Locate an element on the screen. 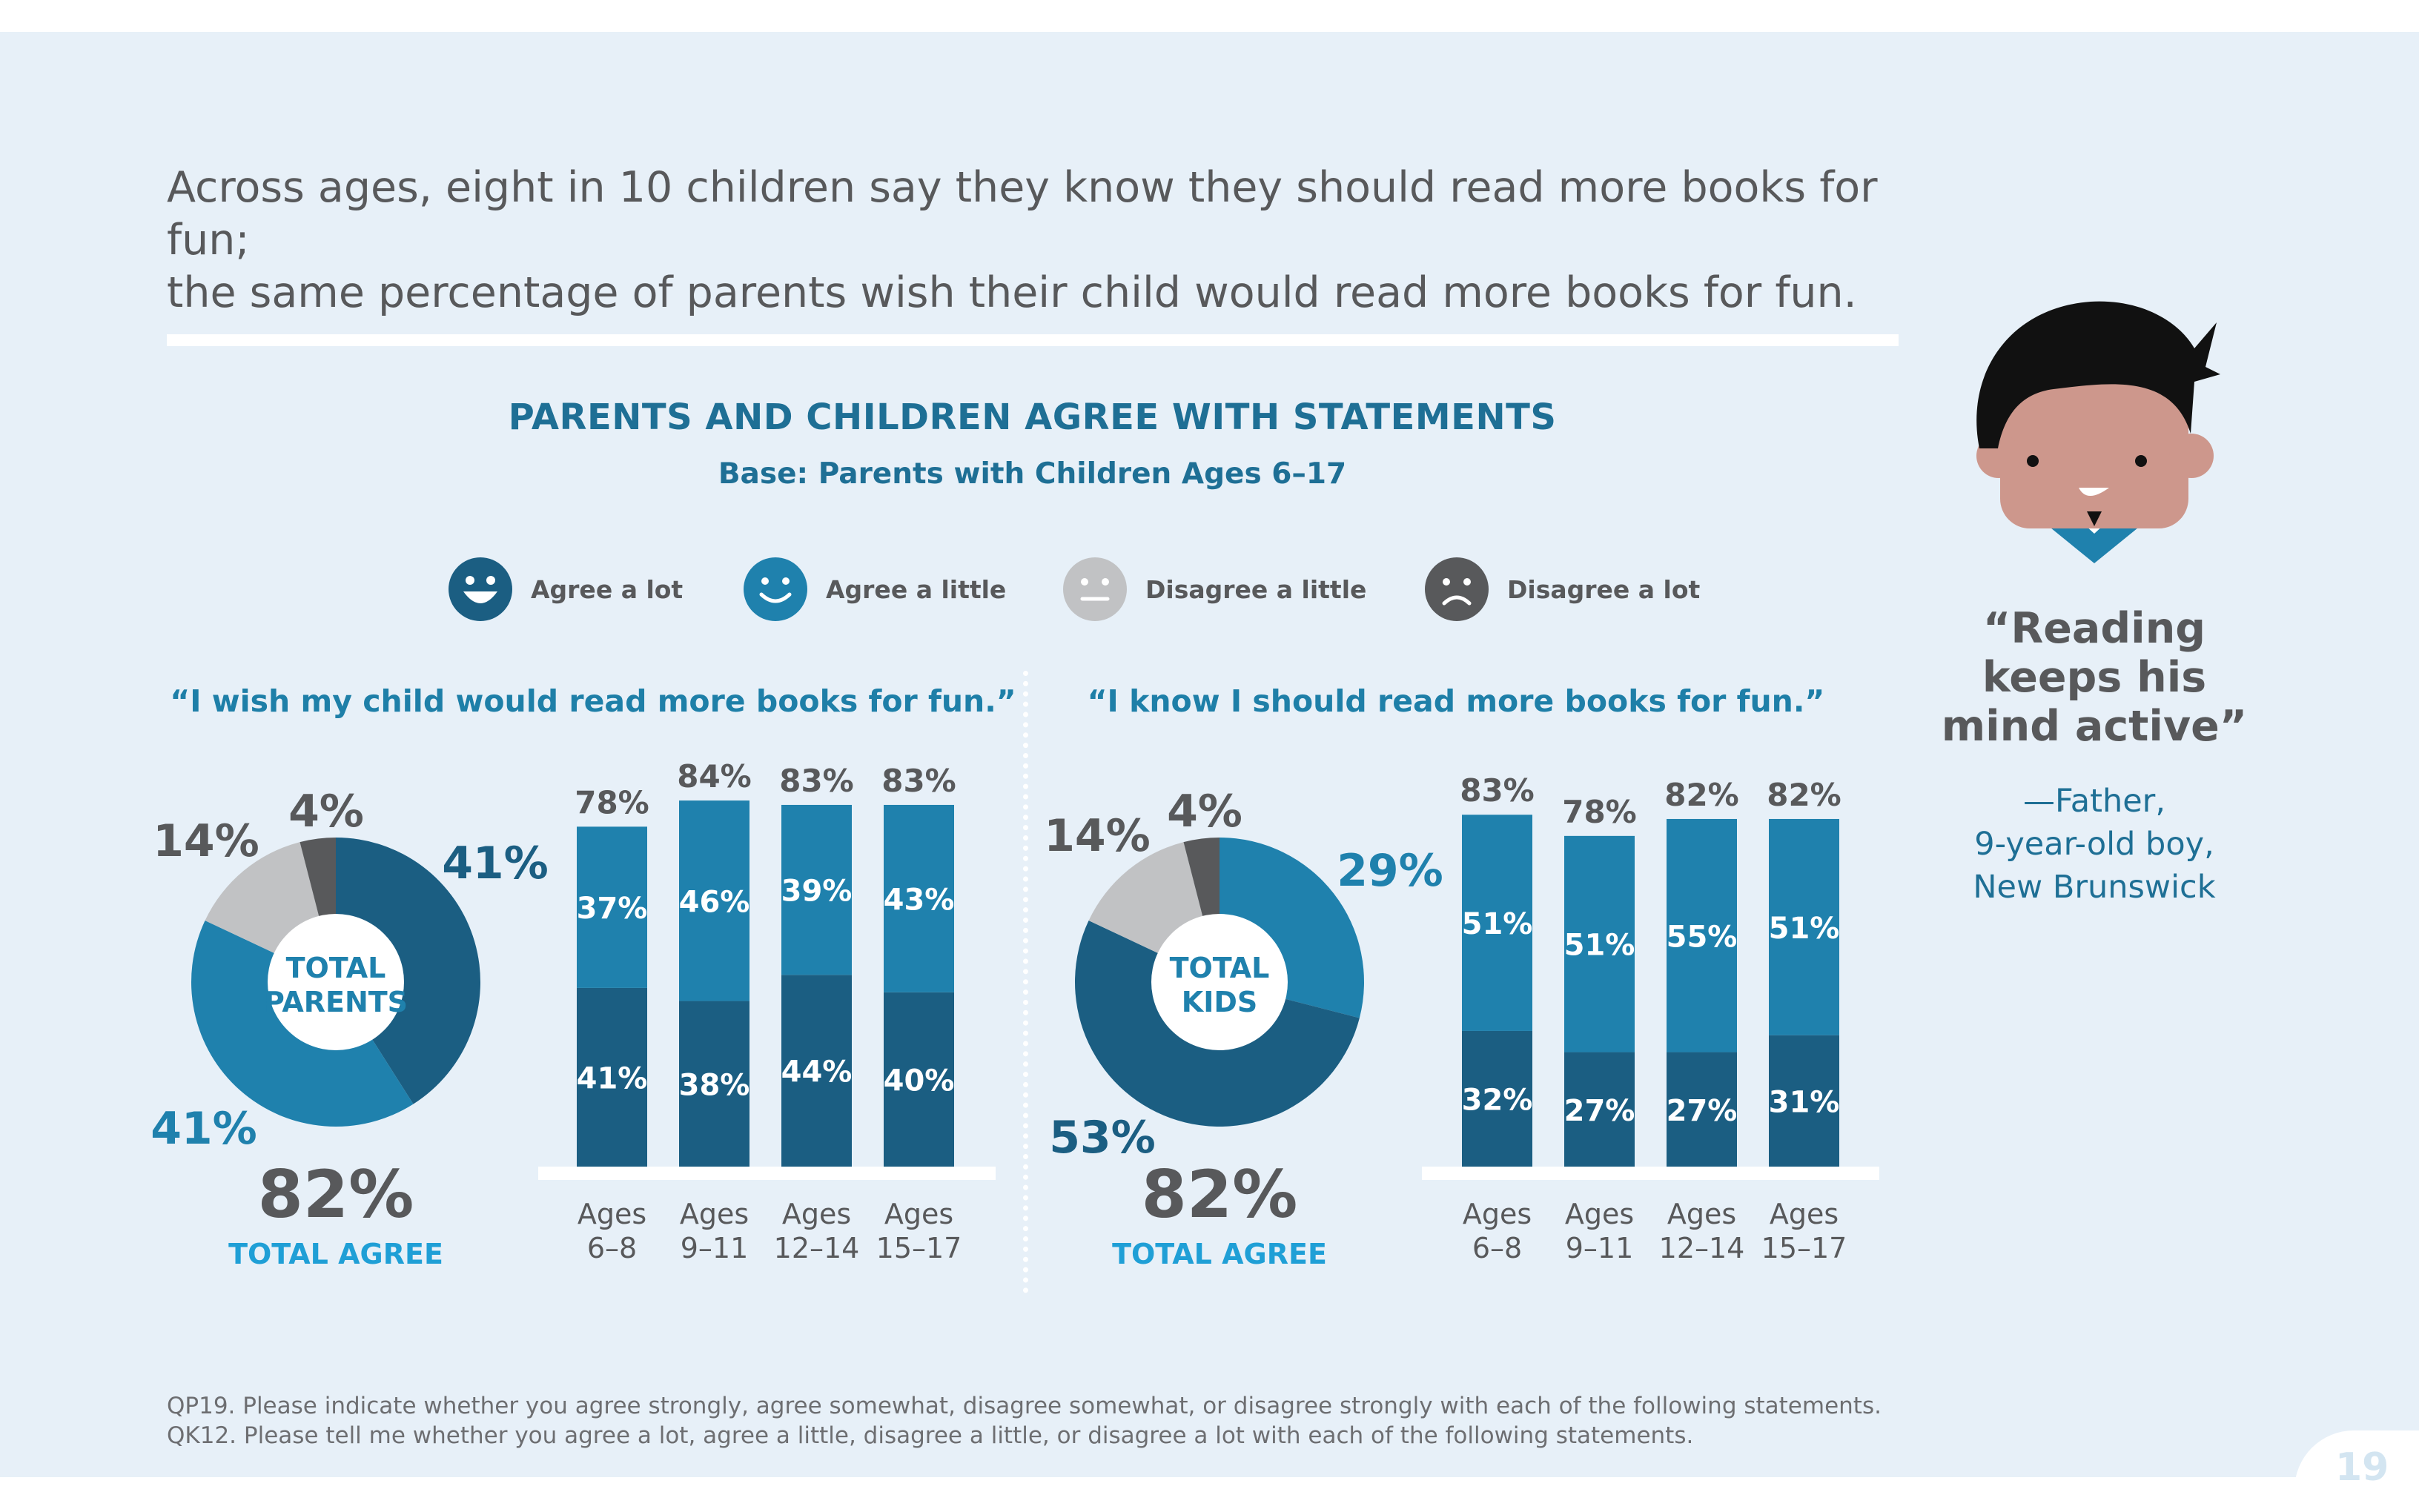 This screenshot has width=2419, height=1512. left-eye is located at coordinates (2033, 461).